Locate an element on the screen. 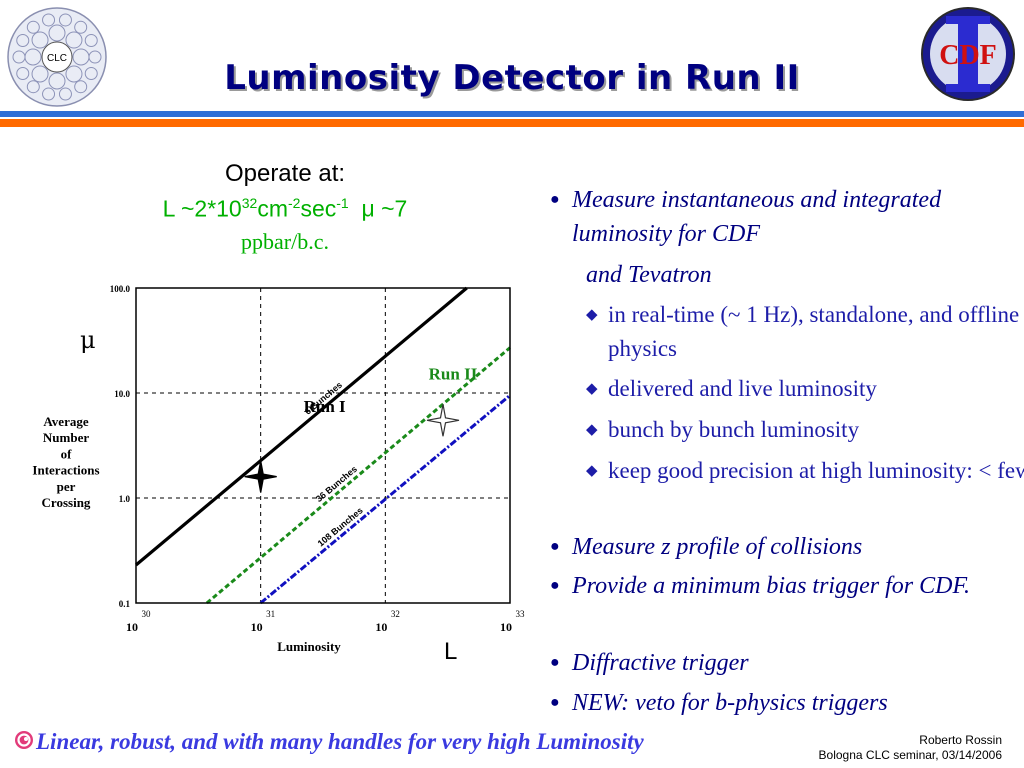 The height and width of the screenshot is (768, 1024). bullet-text: and Tevatron is located at coordinates (649, 275).